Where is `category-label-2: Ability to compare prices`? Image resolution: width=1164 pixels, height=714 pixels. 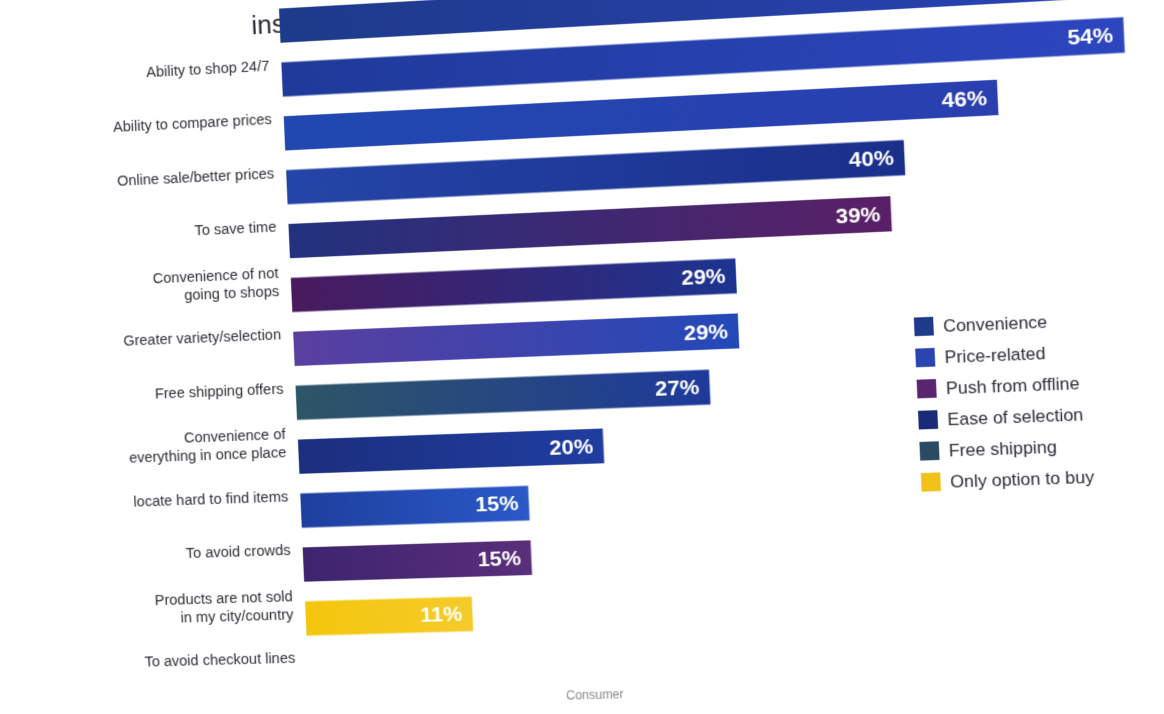 category-label-2: Ability to compare prices is located at coordinates (192, 124).